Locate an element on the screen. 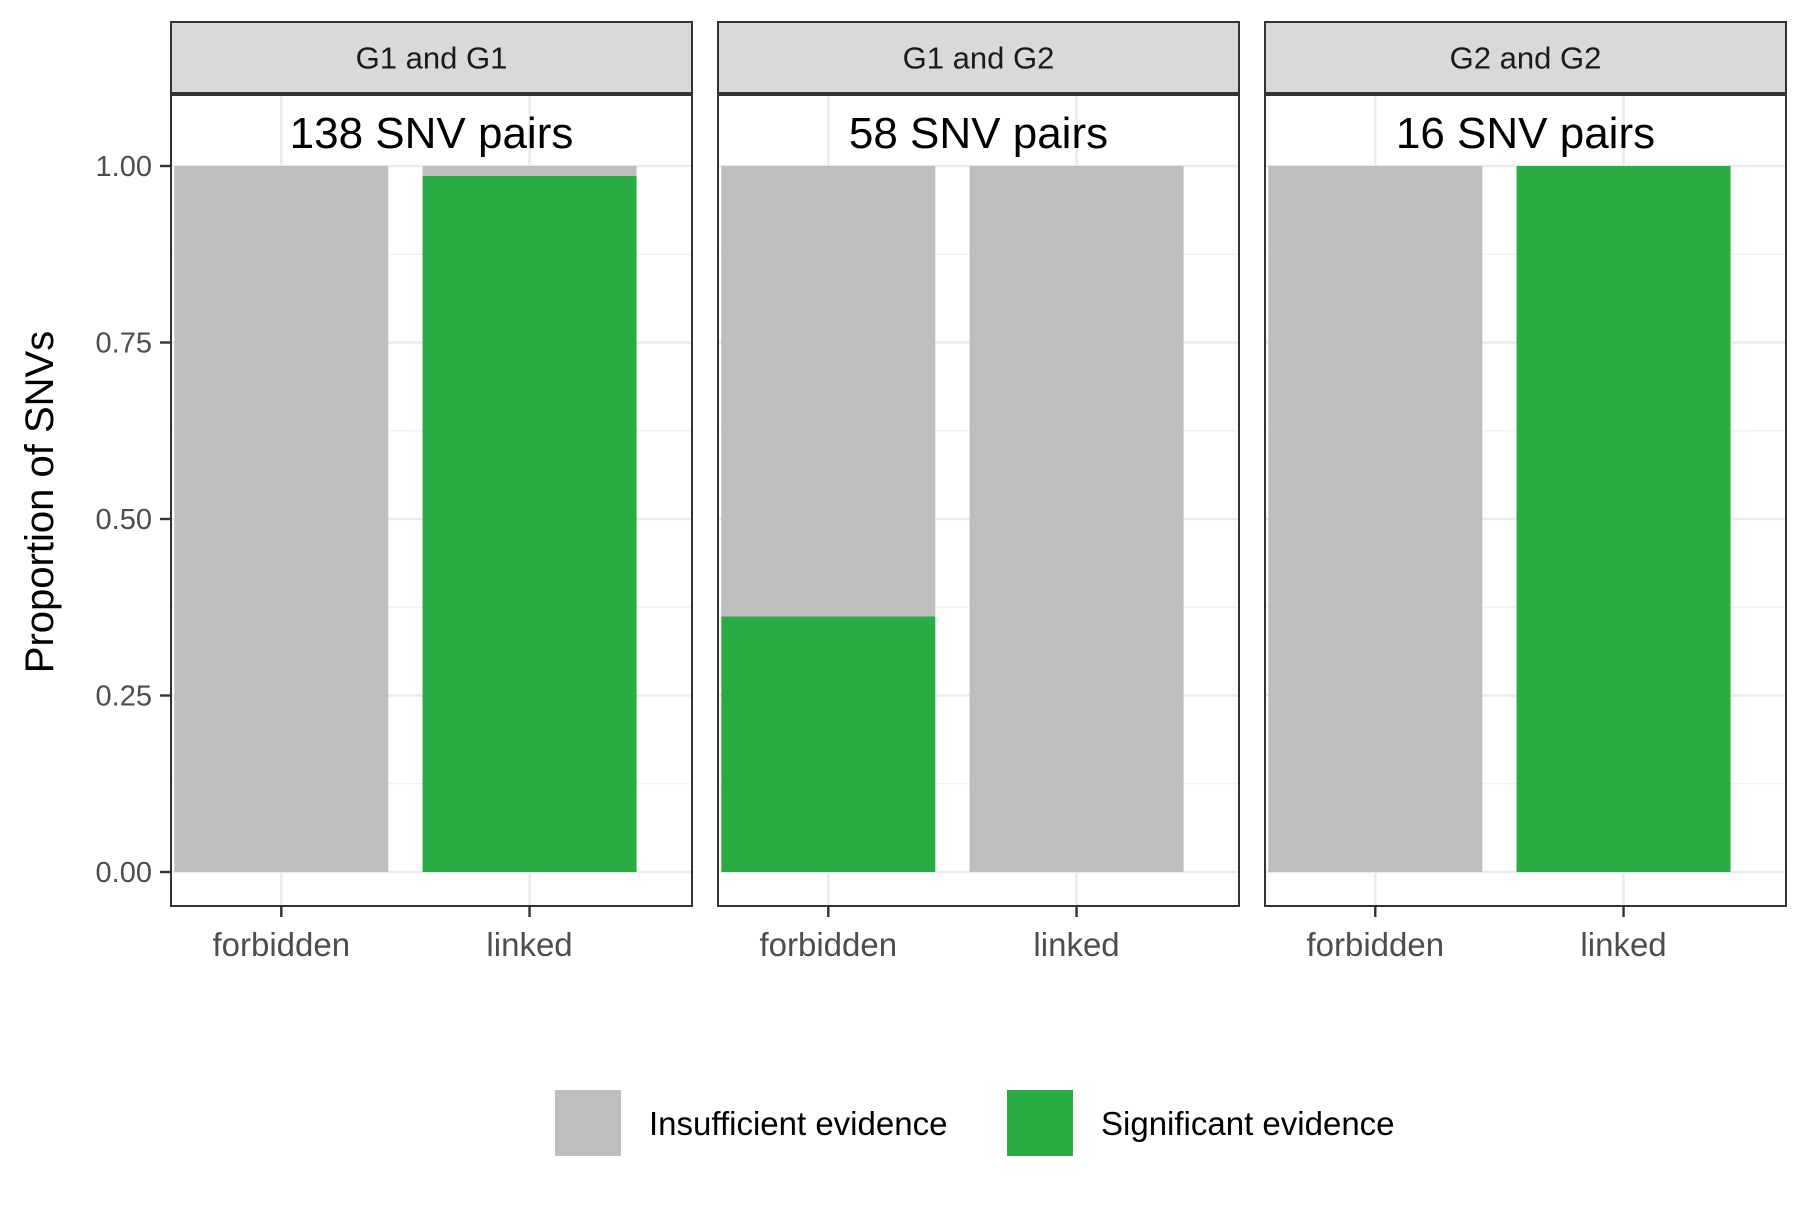 This screenshot has width=1800, height=1205. panel-annotation: 58 SNV pairs is located at coordinates (978, 133).